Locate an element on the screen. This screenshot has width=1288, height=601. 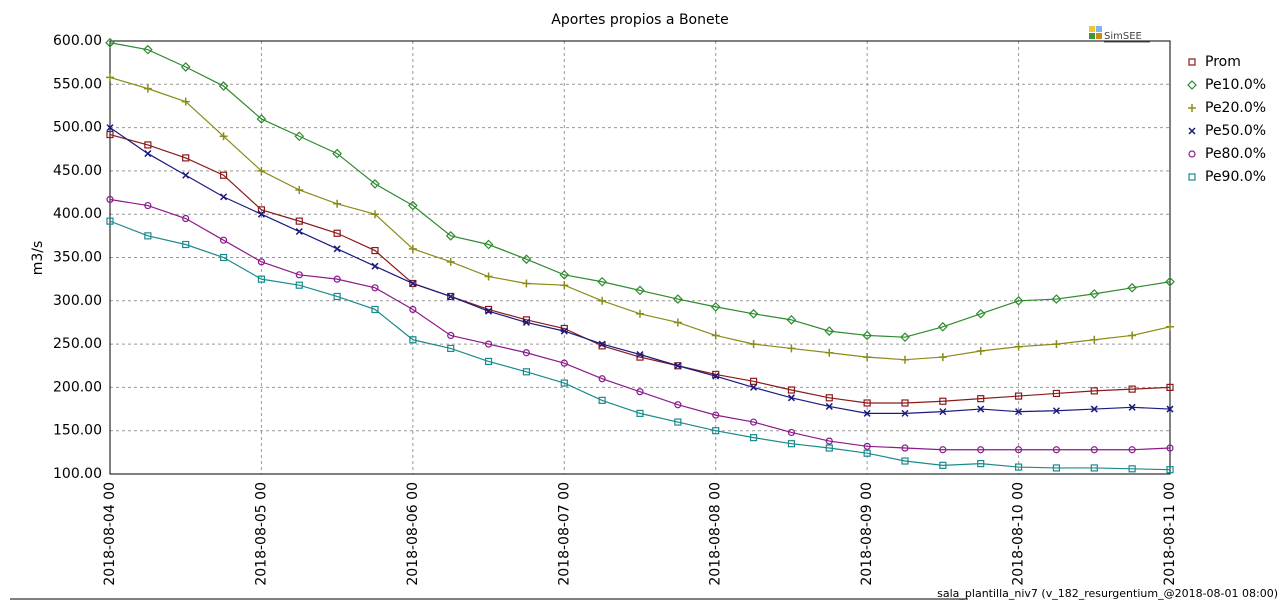
chart-title: Aportes propios a Bonete is located at coordinates (639, 20).